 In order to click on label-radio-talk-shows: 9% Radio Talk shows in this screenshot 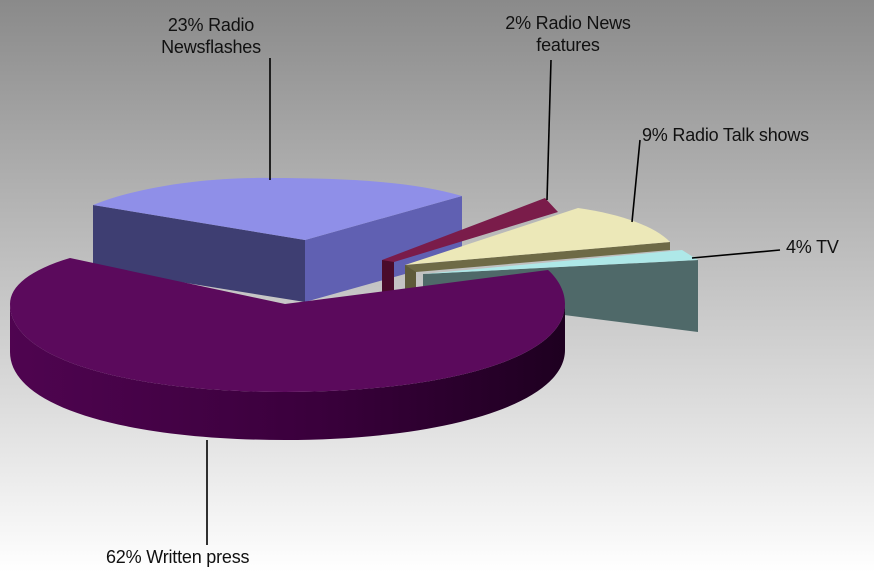, I will do `click(725, 135)`.